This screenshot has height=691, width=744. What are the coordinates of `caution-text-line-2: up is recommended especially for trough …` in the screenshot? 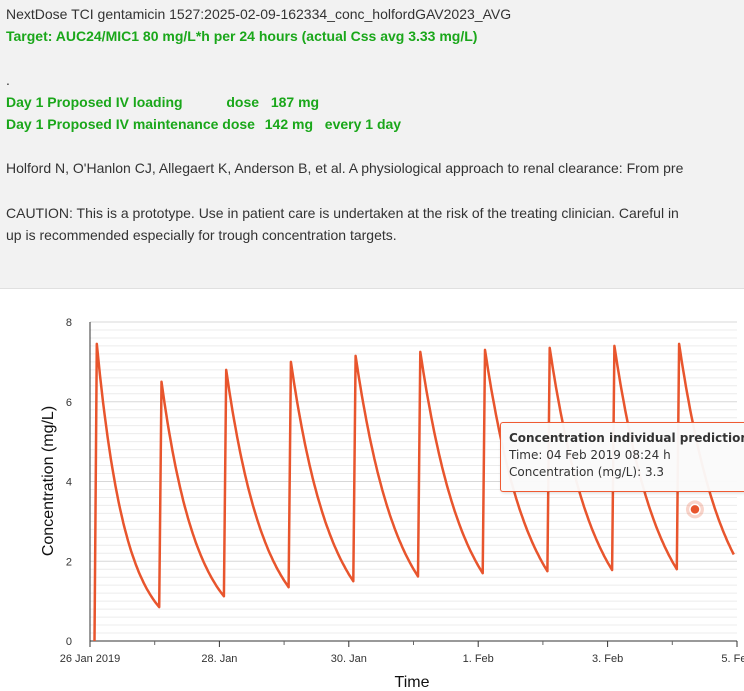 It's located at (201, 235).